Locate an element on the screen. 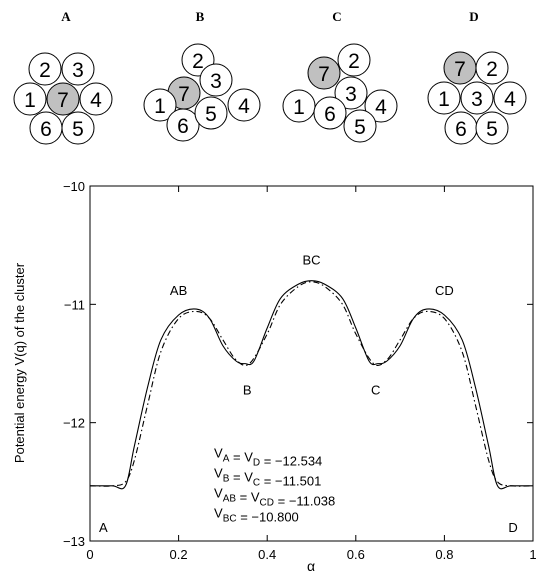 The width and height of the screenshot is (537, 578). cluster-label: A is located at coordinates (66, 16).